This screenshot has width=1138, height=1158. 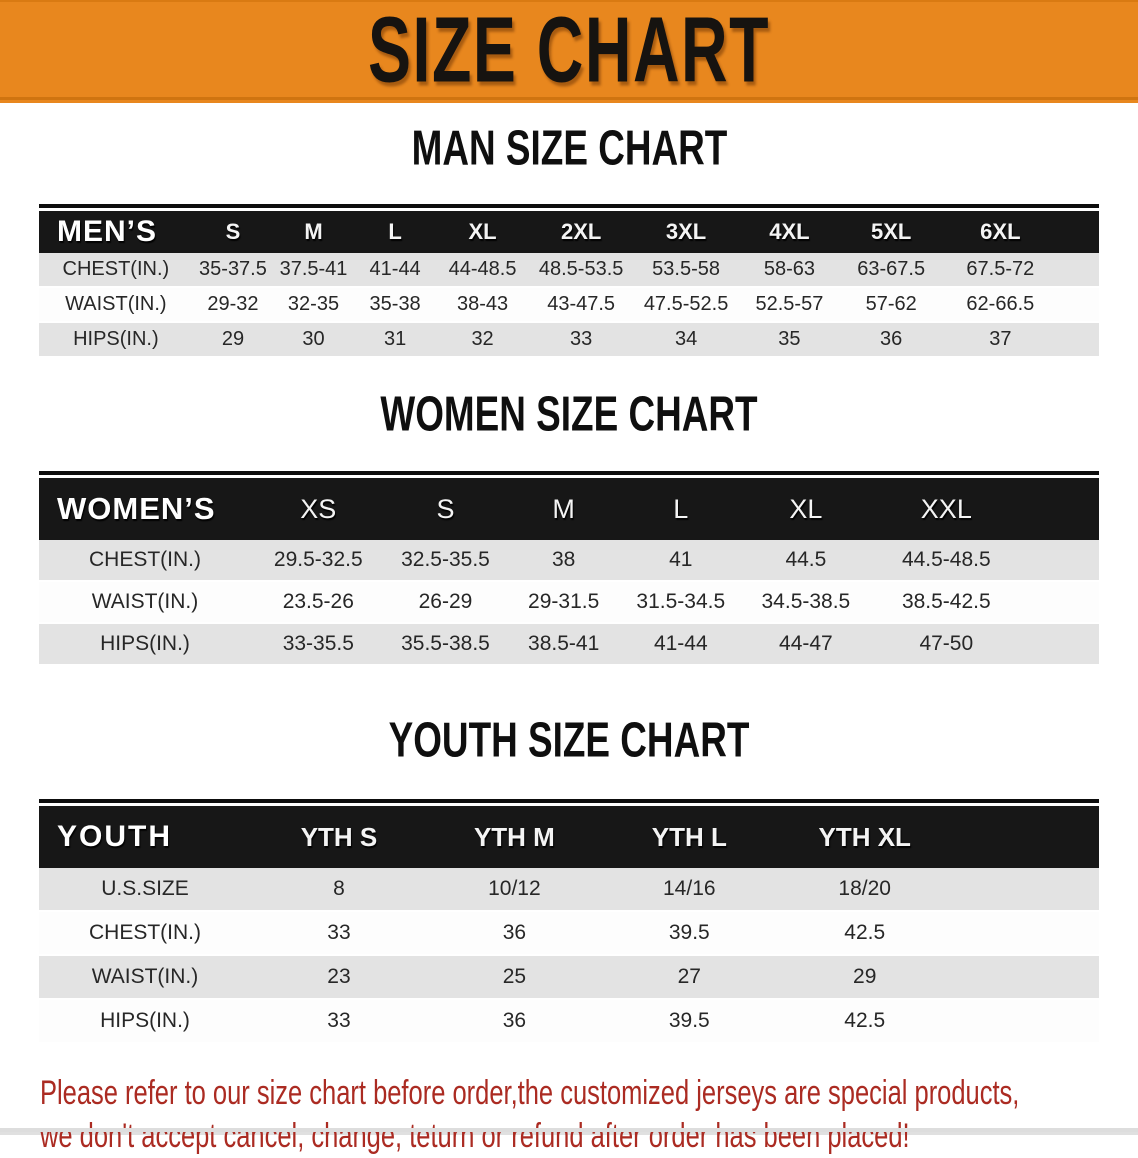 I want to click on size-value-cell: 29-32, so click(x=233, y=305).